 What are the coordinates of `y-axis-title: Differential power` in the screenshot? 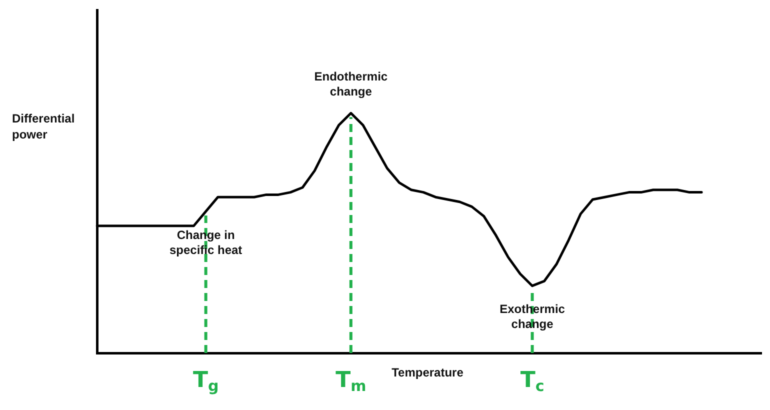 It's located at (43, 126).